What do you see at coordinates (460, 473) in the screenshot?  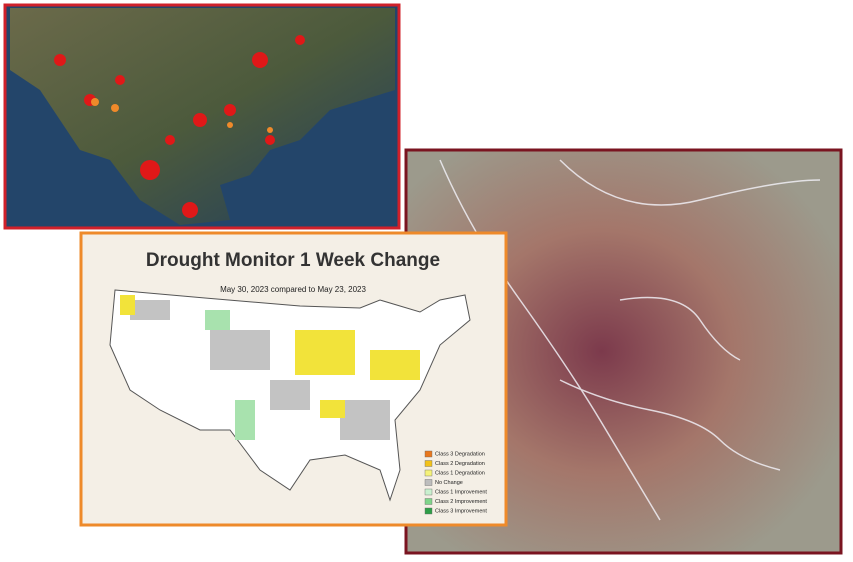 I see `legend-label: Class 1 Degradation` at bounding box center [460, 473].